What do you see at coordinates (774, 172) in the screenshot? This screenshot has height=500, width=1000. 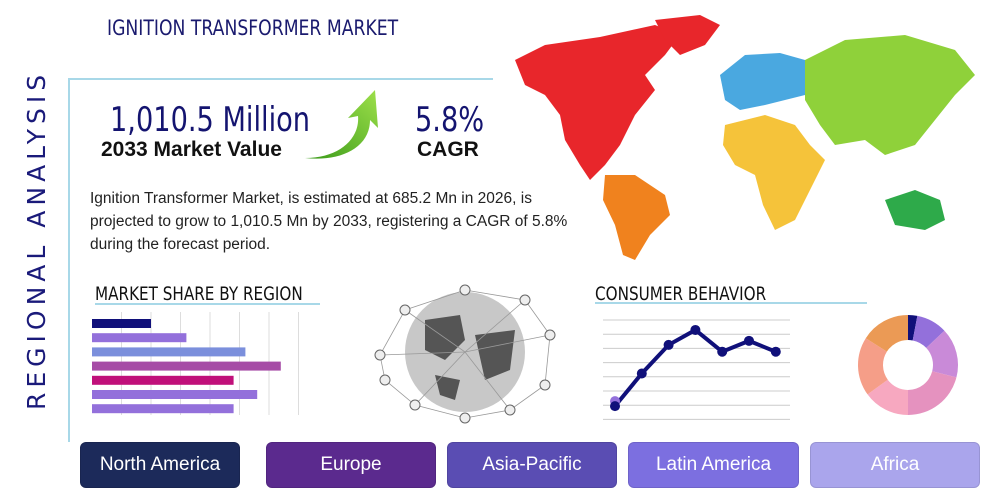 I see `map-africa` at bounding box center [774, 172].